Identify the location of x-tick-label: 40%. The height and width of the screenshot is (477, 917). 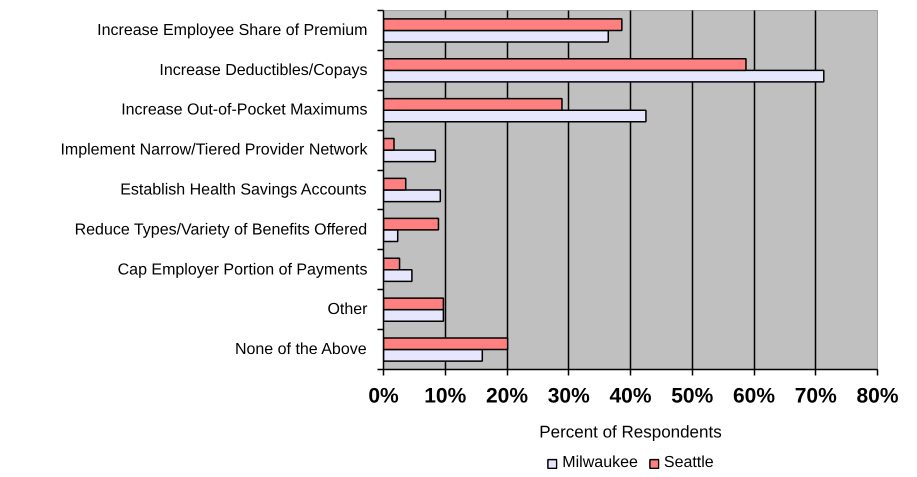
(630, 396).